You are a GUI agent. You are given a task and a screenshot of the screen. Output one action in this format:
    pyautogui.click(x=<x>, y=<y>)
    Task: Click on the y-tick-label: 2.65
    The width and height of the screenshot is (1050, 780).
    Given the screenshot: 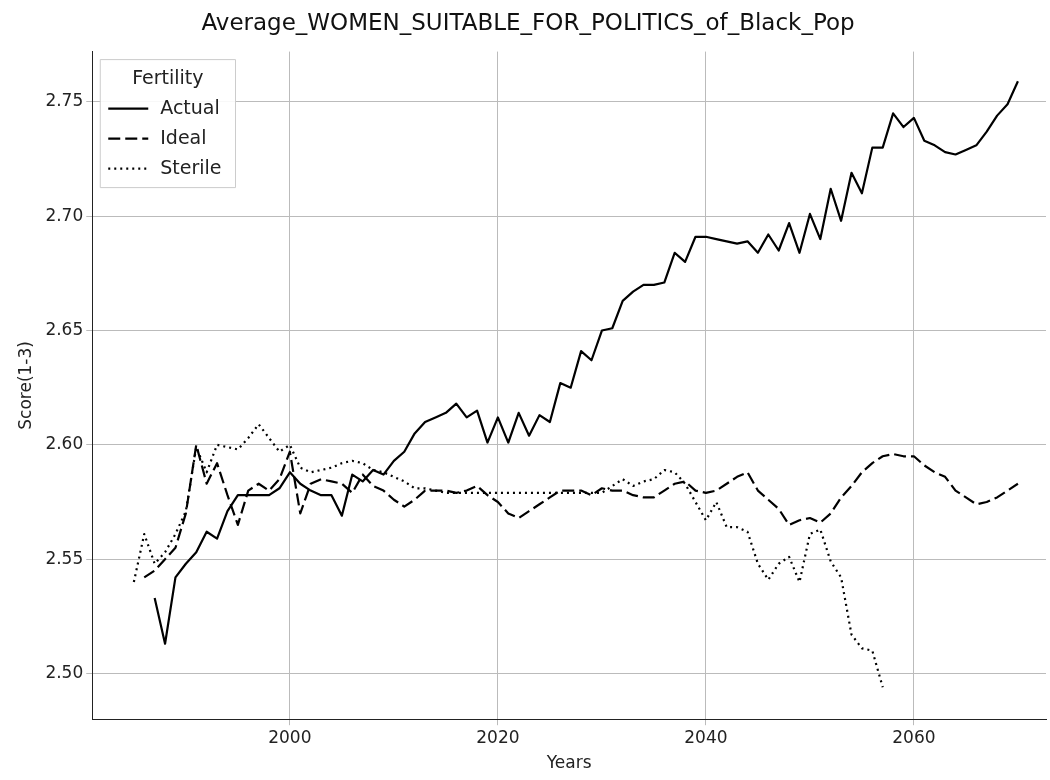 What is the action you would take?
    pyautogui.click(x=64, y=328)
    